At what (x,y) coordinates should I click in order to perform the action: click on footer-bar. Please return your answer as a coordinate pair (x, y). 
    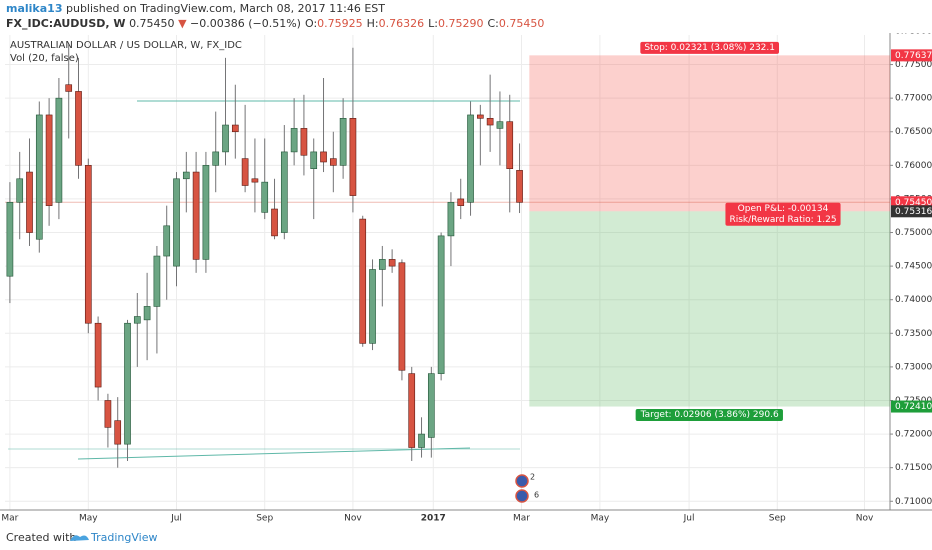
    Looking at the image, I should click on (466, 538).